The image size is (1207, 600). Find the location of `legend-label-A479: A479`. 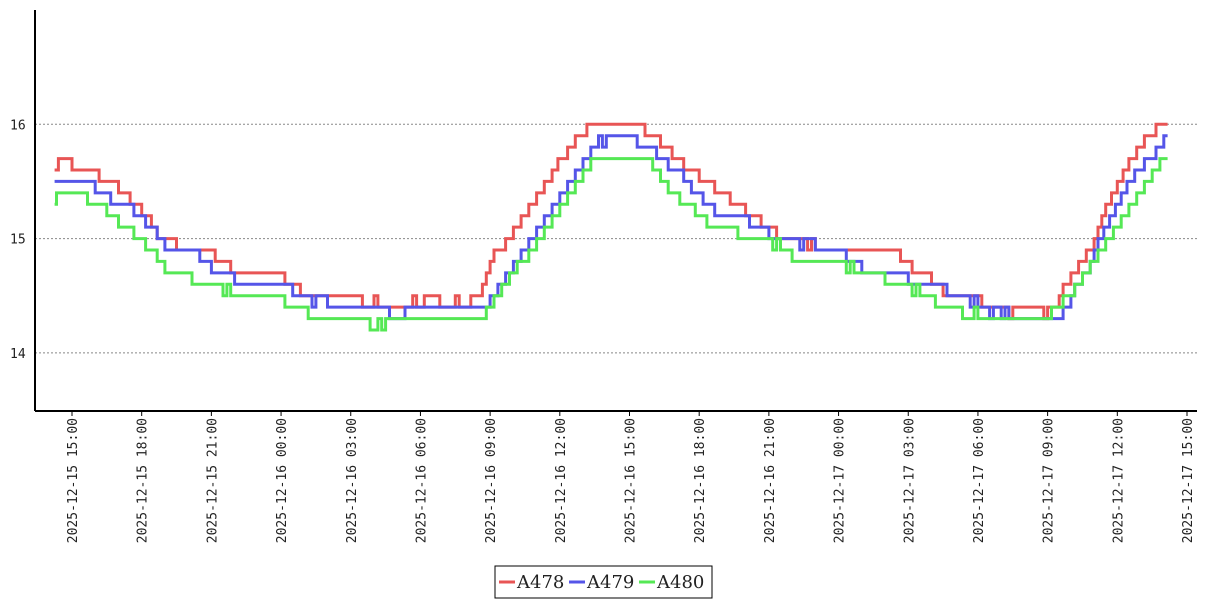

legend-label-A479: A479 is located at coordinates (610, 582).